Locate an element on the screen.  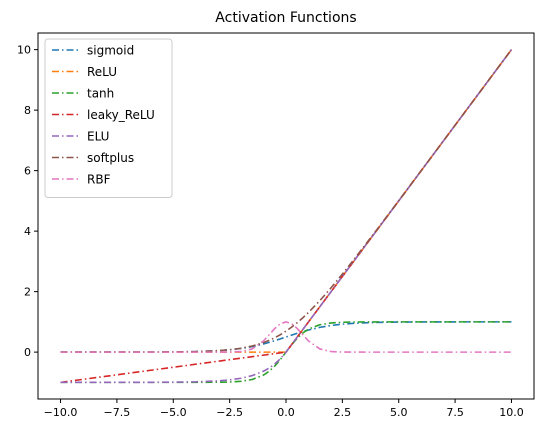
legend: sigmoid ReLU tanh leaky_ReLU ELU softplus RBF is located at coordinates (108, 118).